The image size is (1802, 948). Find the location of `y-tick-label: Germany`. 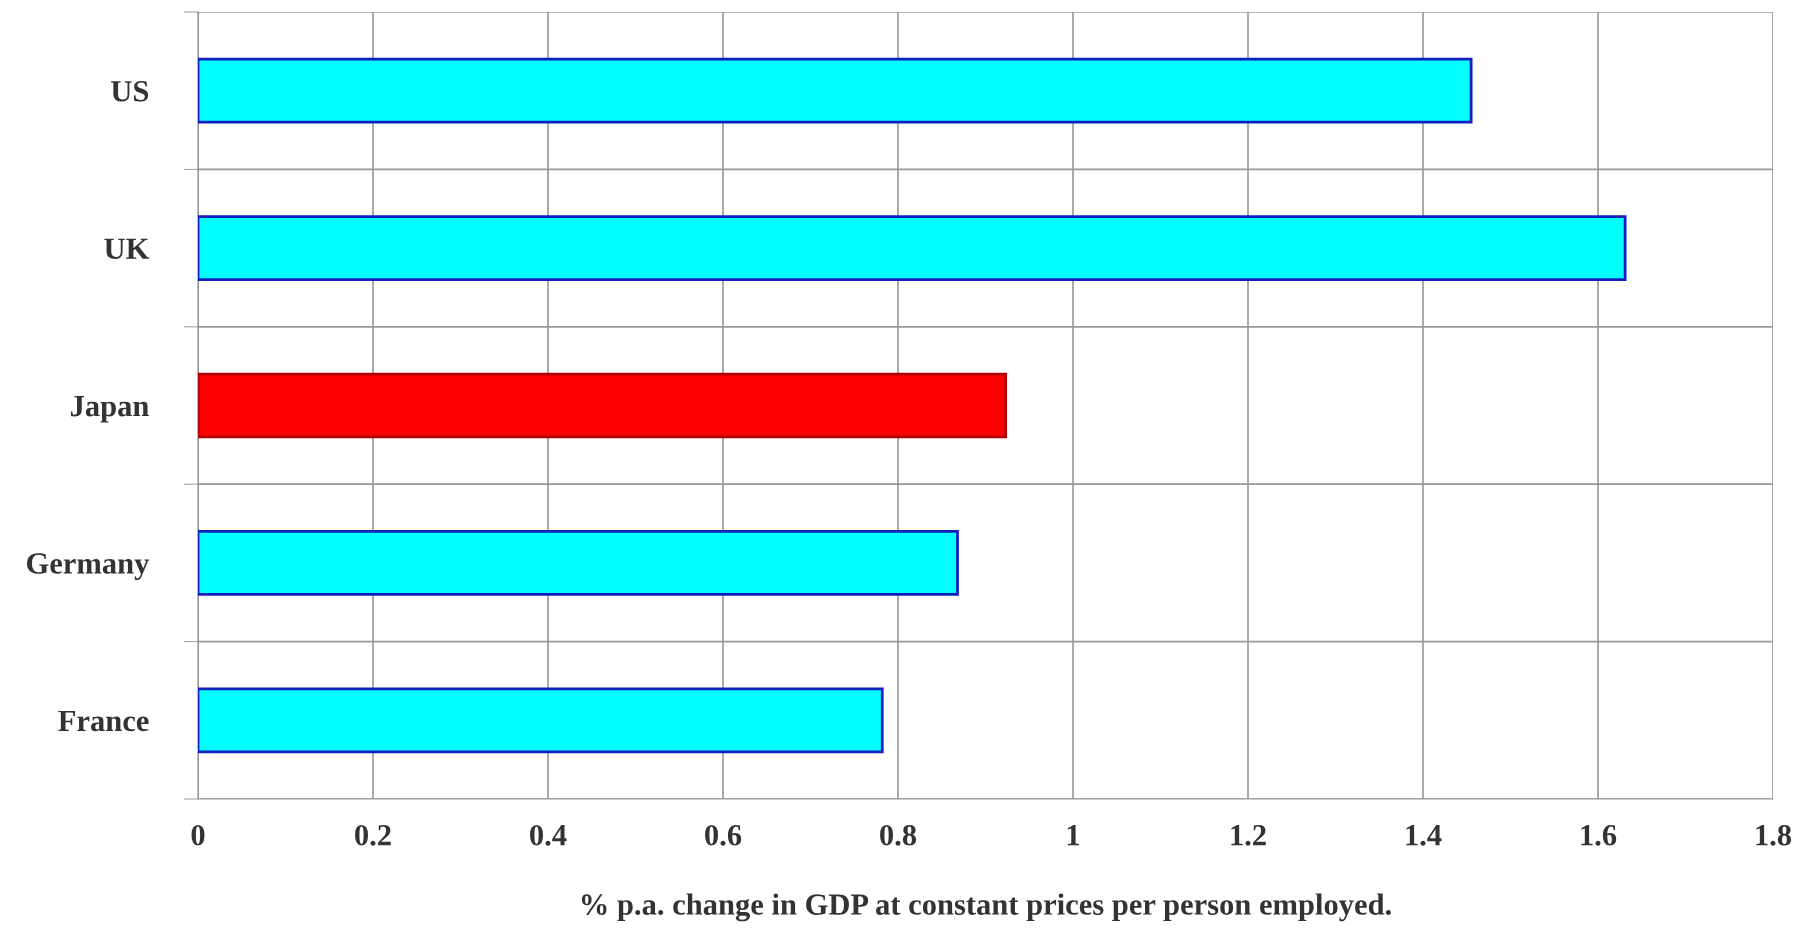

y-tick-label: Germany is located at coordinates (88, 567).